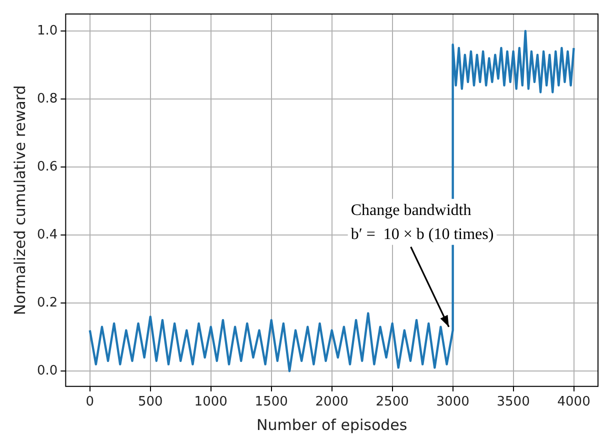 The image size is (608, 443). What do you see at coordinates (331, 402) in the screenshot?
I see `x-tick-label: 2000` at bounding box center [331, 402].